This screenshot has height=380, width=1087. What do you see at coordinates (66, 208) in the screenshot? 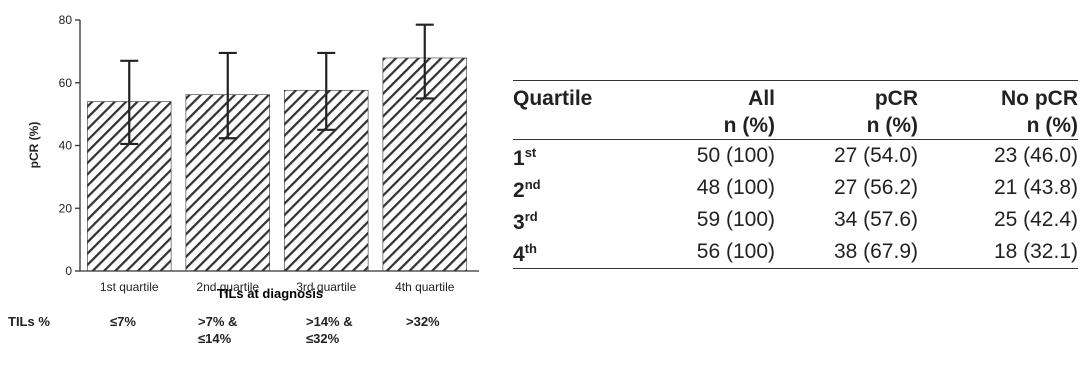
I see `y-tick-label: 20` at bounding box center [66, 208].